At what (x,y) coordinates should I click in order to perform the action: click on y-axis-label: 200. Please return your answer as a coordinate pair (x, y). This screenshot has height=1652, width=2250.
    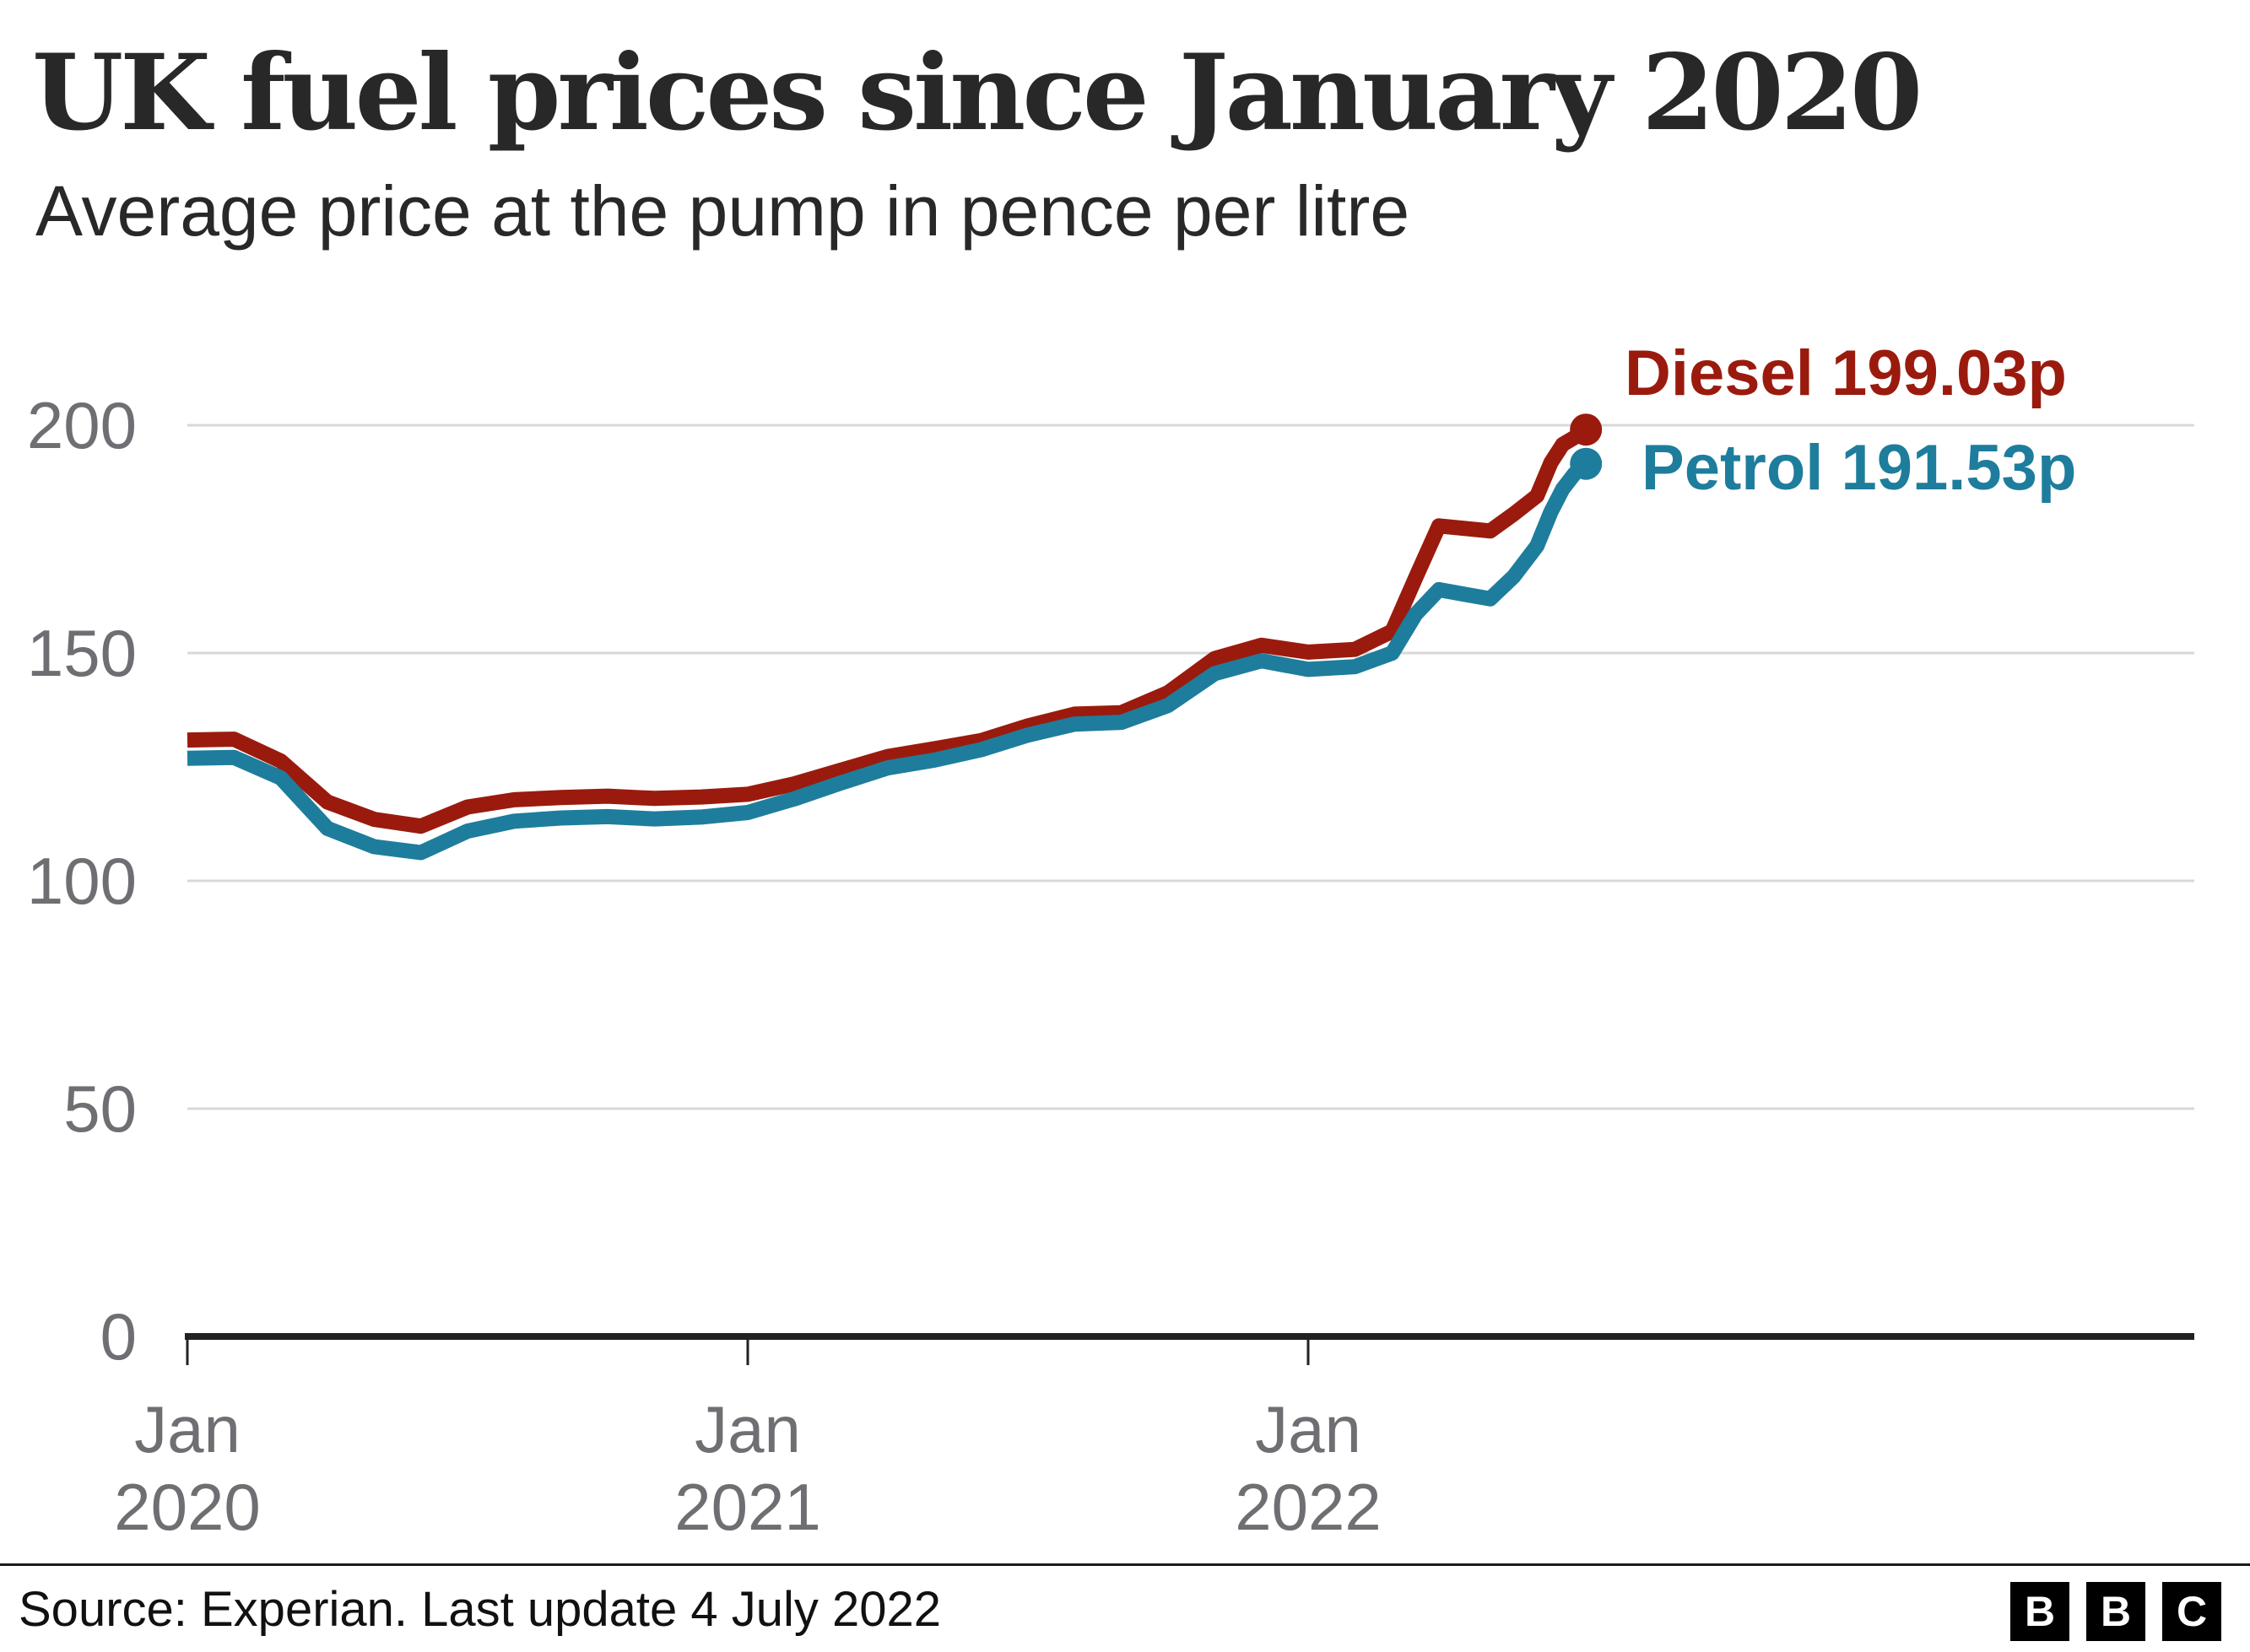
    Looking at the image, I should click on (81, 425).